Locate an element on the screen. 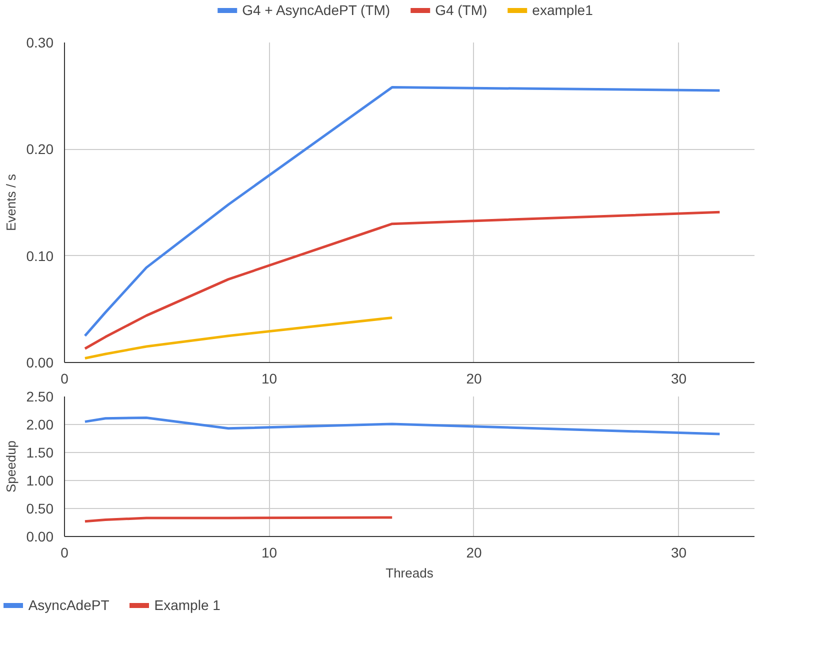 The width and height of the screenshot is (829, 646). y-tick-label: 0.50 is located at coordinates (40, 508).